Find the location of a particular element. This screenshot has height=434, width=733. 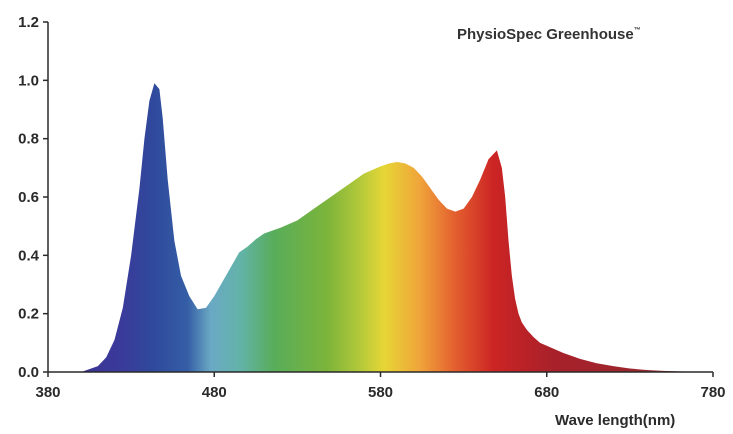

y-tick-label: 0.0 is located at coordinates (28, 372).